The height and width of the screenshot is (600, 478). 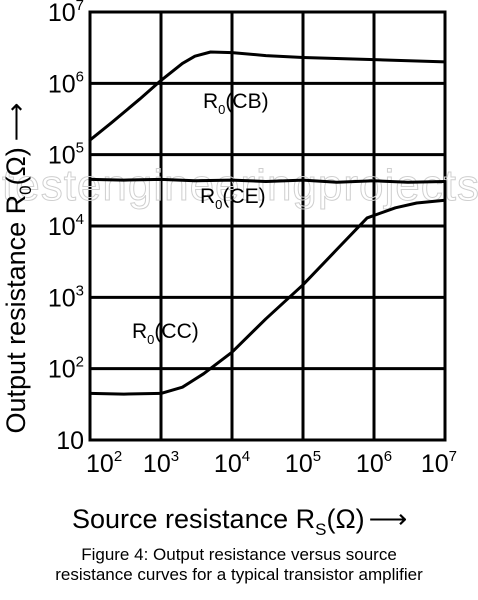 What do you see at coordinates (16, 314) in the screenshot?
I see `y-axis-title-text: Output resistance R` at bounding box center [16, 314].